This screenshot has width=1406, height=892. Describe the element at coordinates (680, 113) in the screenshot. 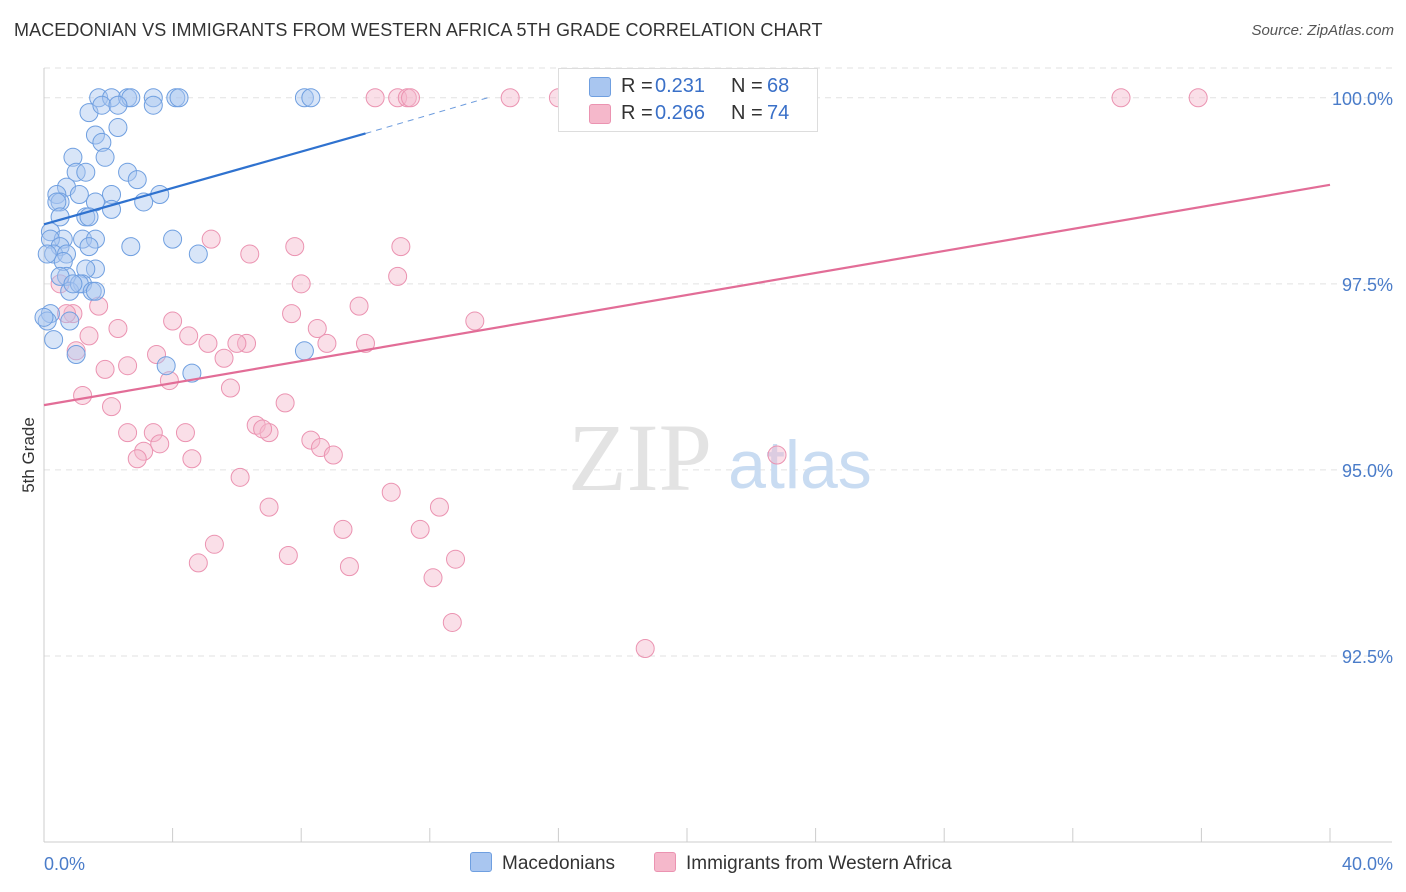

I see `legend-r-value: 0.266` at that location.